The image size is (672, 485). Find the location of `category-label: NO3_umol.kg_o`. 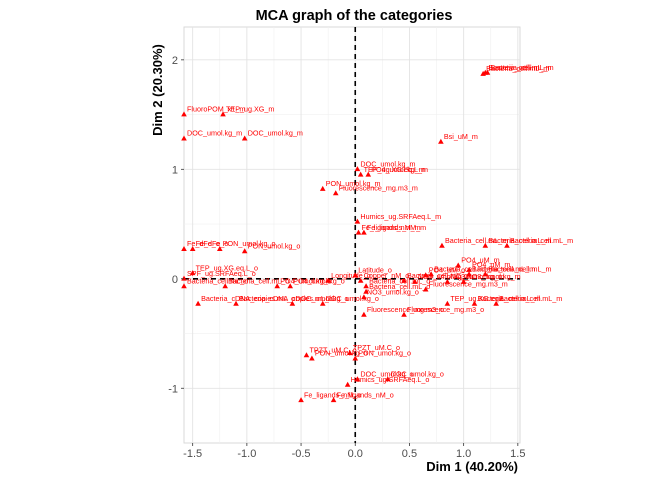

category-label: NO3_umol.kg_o is located at coordinates (393, 291).